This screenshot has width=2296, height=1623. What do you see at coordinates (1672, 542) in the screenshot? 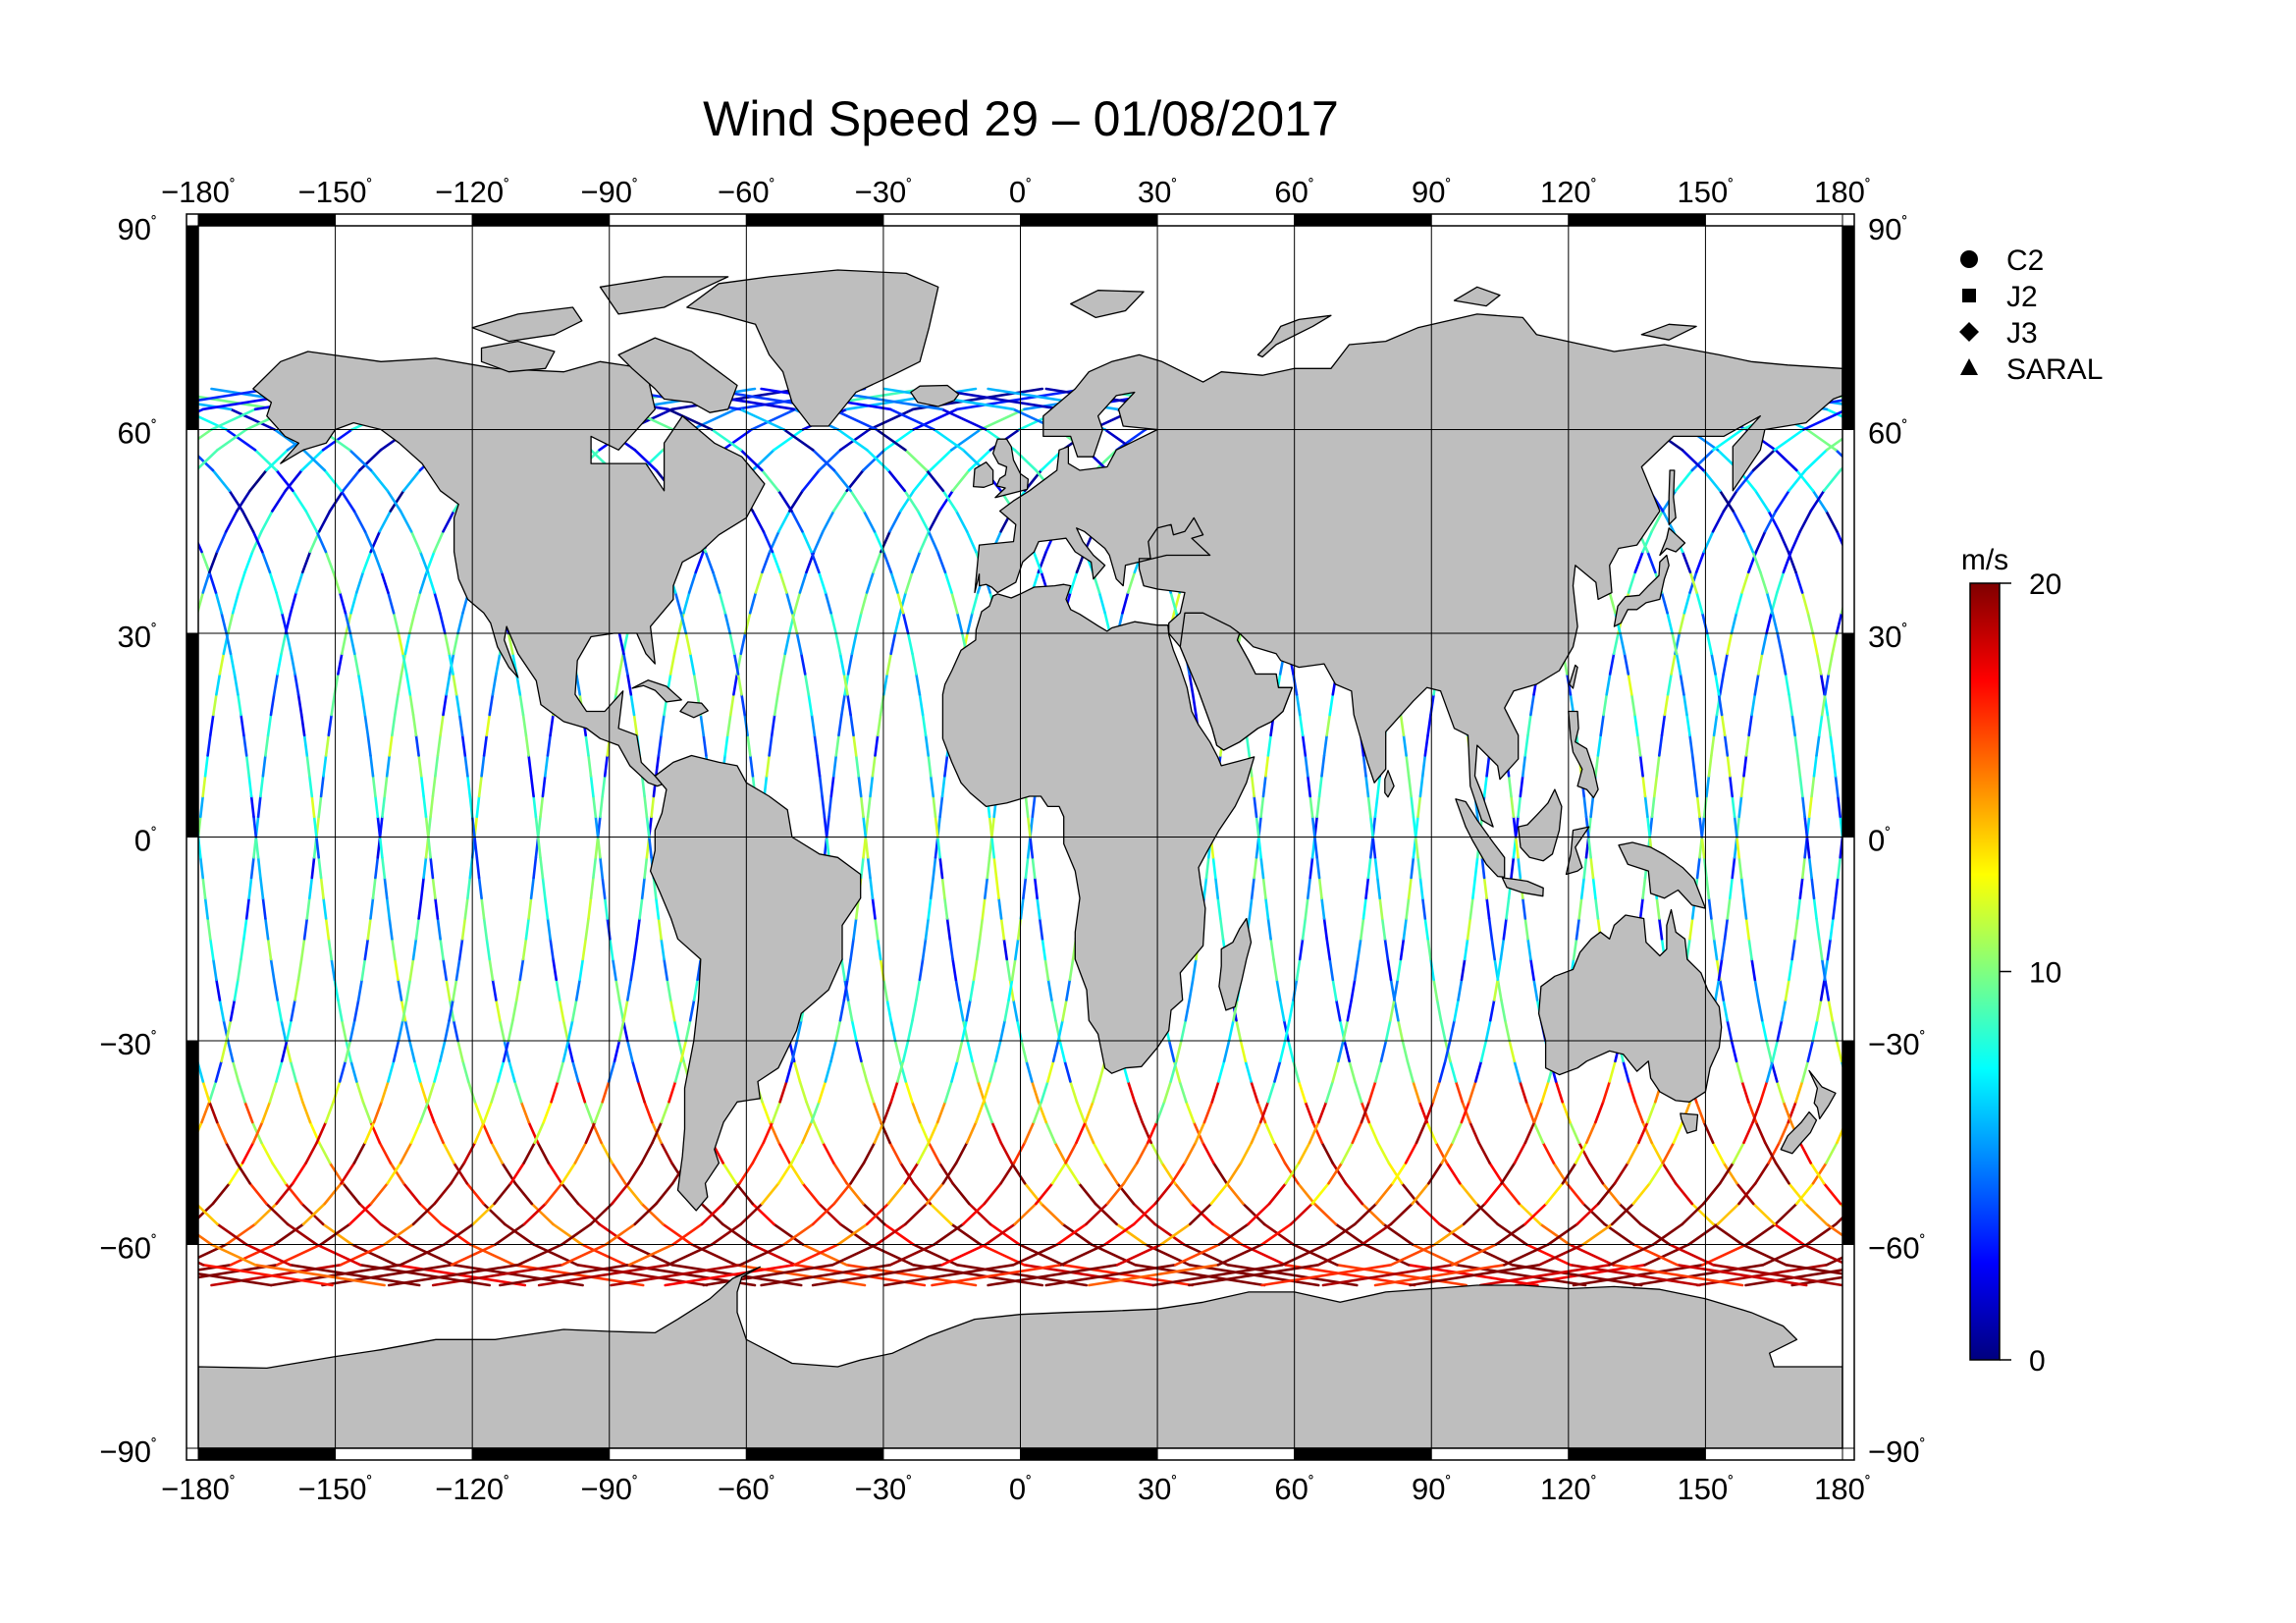
I see `land-hokkaido` at bounding box center [1672, 542].